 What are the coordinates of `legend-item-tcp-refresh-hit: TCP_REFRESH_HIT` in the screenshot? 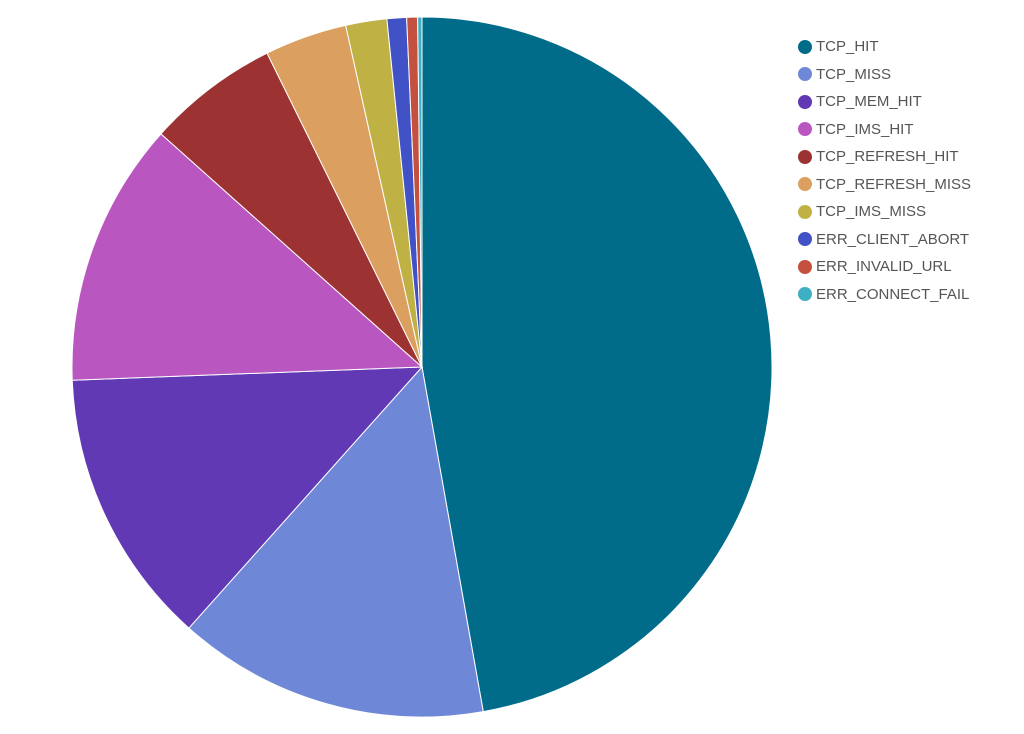 It's located at (884, 157).